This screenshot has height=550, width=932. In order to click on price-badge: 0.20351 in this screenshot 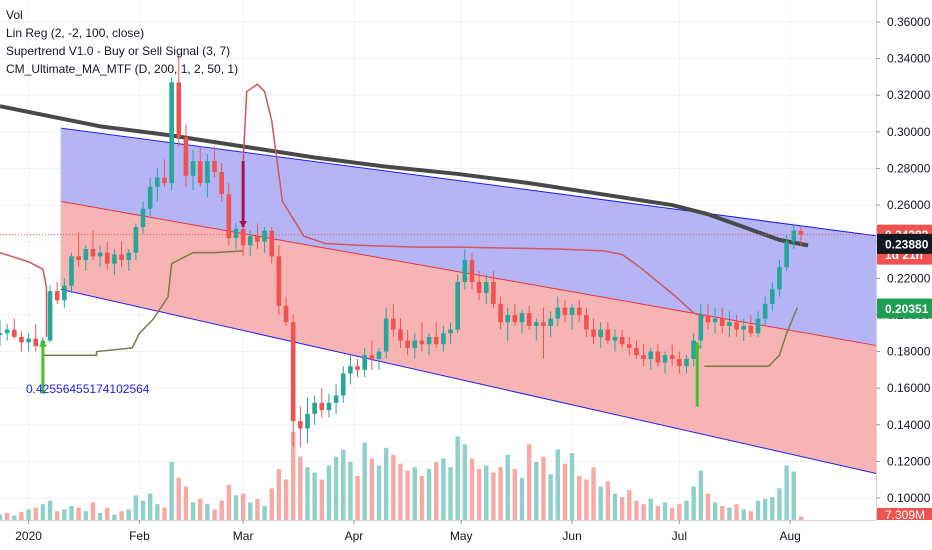, I will do `click(904, 308)`.